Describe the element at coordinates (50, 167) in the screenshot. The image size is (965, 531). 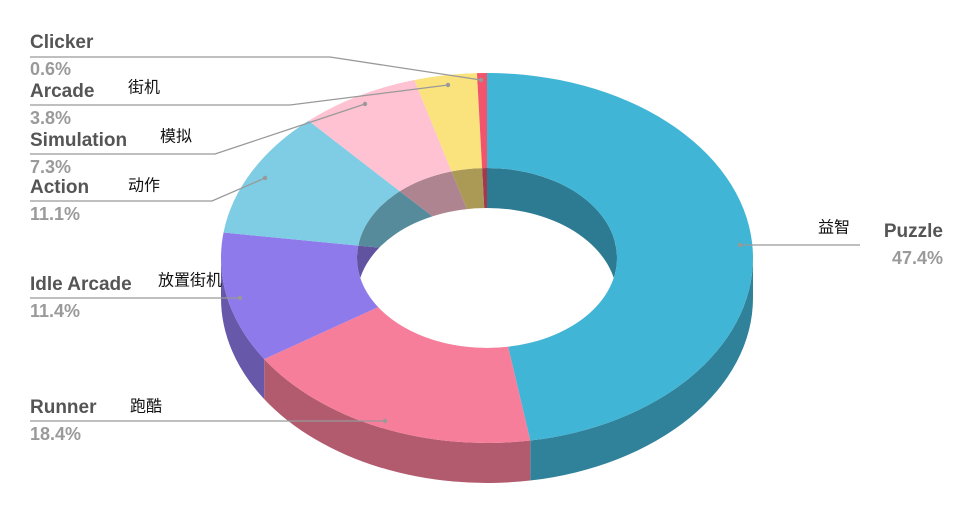
I see `value-label: 7.3%` at that location.